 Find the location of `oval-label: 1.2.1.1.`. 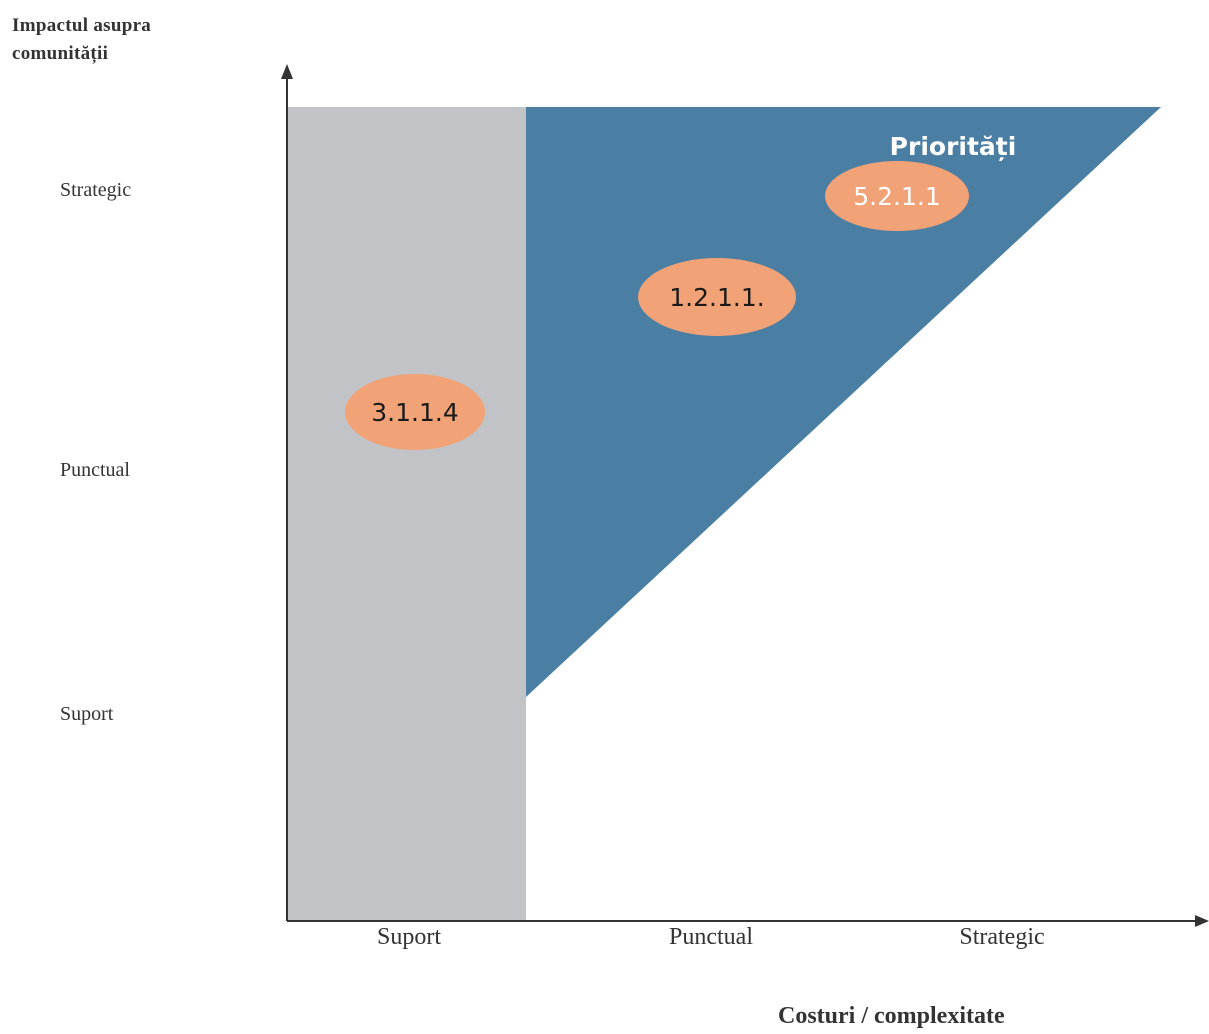

oval-label: 1.2.1.1. is located at coordinates (716, 297).